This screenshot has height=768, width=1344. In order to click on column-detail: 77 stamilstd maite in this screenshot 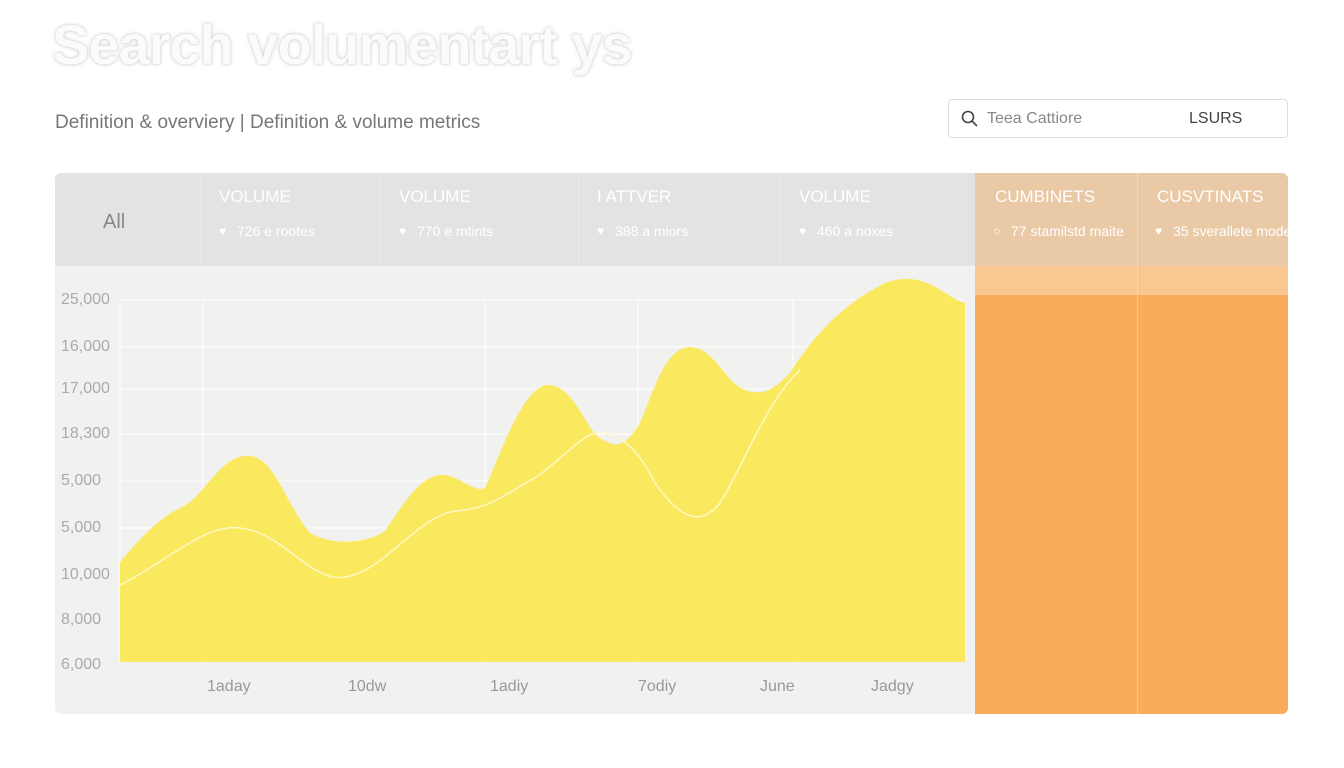, I will do `click(1067, 231)`.